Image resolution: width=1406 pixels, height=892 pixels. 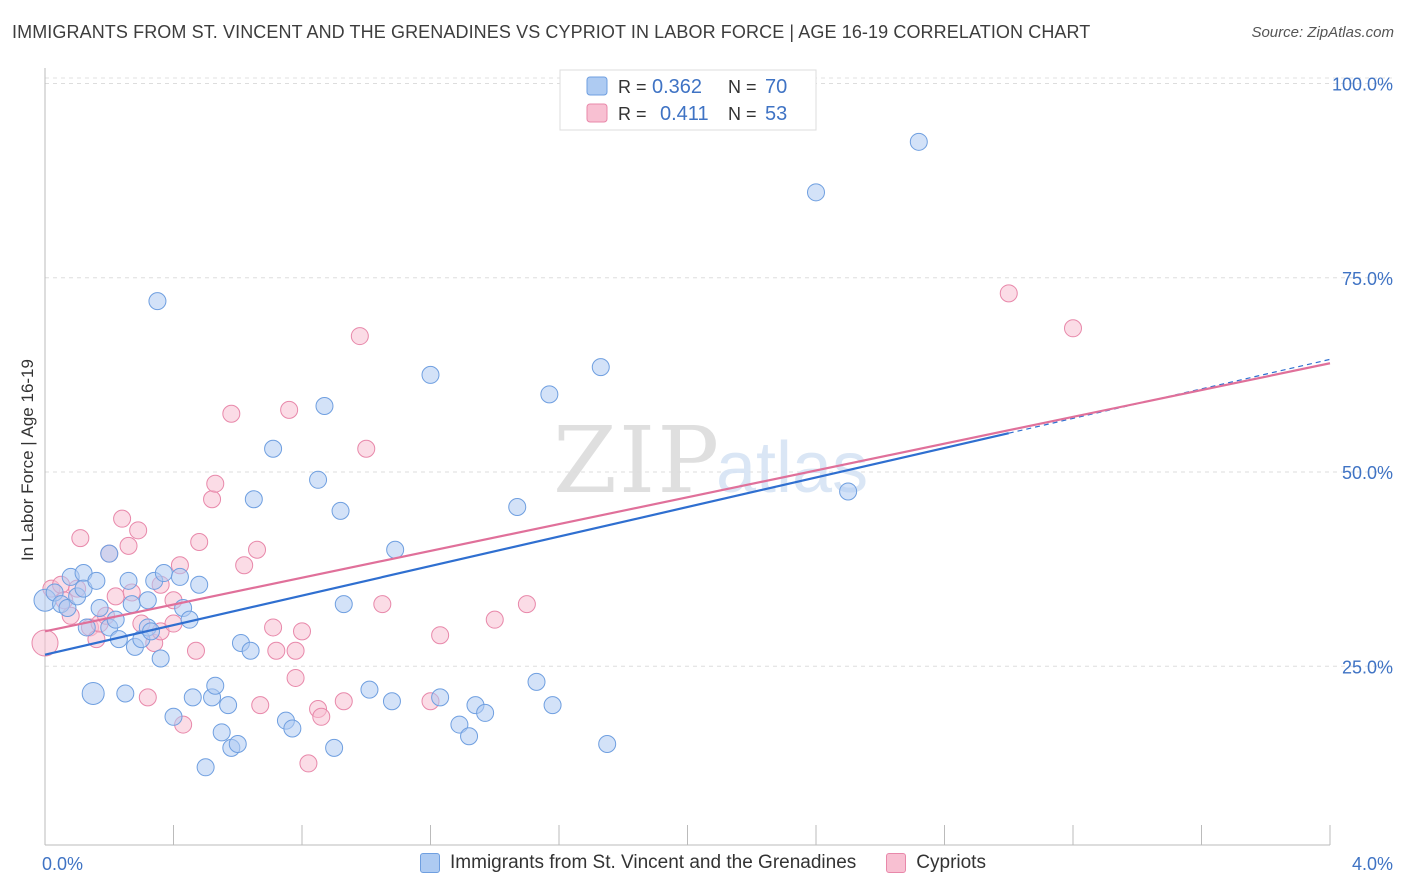 What do you see at coordinates (430, 863) in the screenshot?
I see `legend-swatch-blue` at bounding box center [430, 863].